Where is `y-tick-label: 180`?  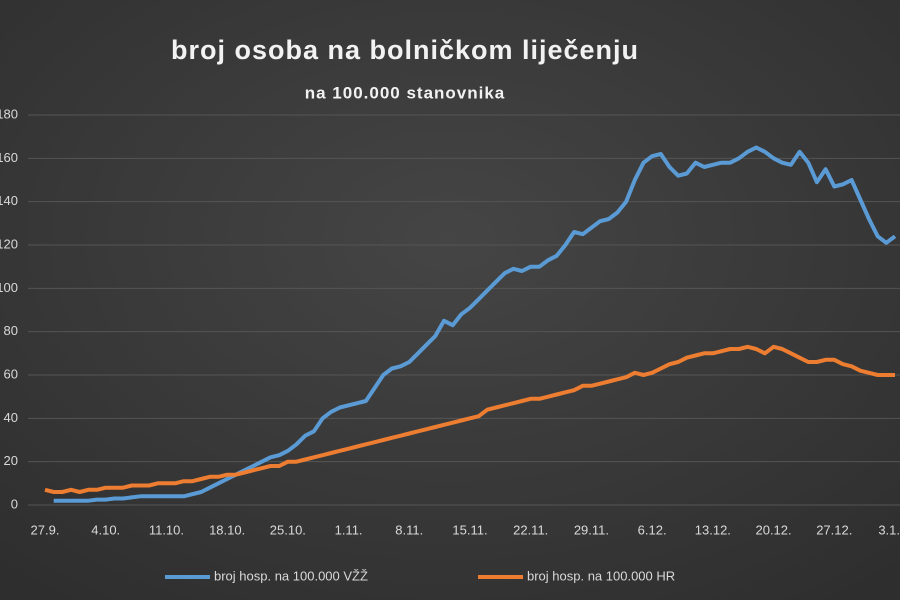
y-tick-label: 180 is located at coordinates (9, 113).